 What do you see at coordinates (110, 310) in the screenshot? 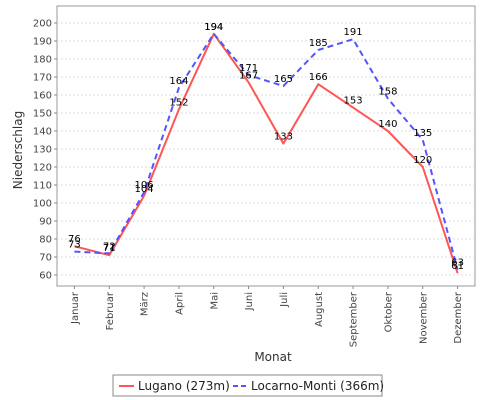
I see `x-tick-label: Februar` at bounding box center [110, 310].